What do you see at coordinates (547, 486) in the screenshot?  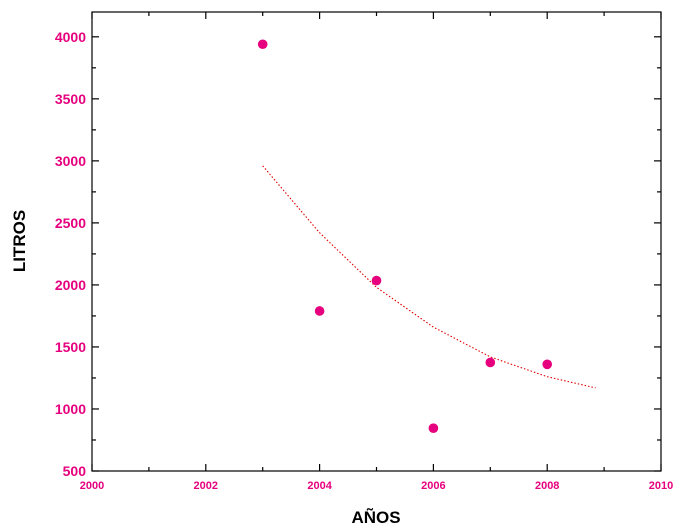 I see `x-tick-label: 2008` at bounding box center [547, 486].